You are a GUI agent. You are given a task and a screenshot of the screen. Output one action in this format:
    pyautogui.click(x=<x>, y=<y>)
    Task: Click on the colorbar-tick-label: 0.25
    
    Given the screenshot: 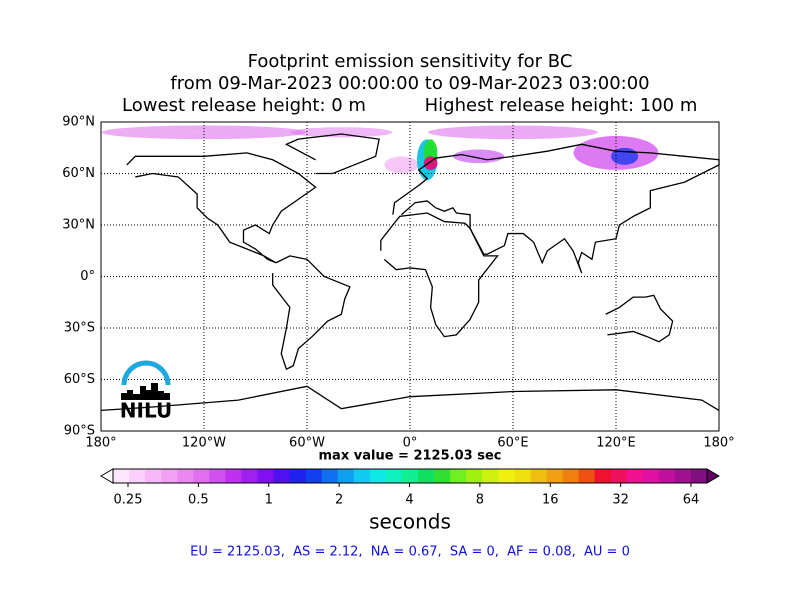 What is the action you would take?
    pyautogui.click(x=128, y=500)
    